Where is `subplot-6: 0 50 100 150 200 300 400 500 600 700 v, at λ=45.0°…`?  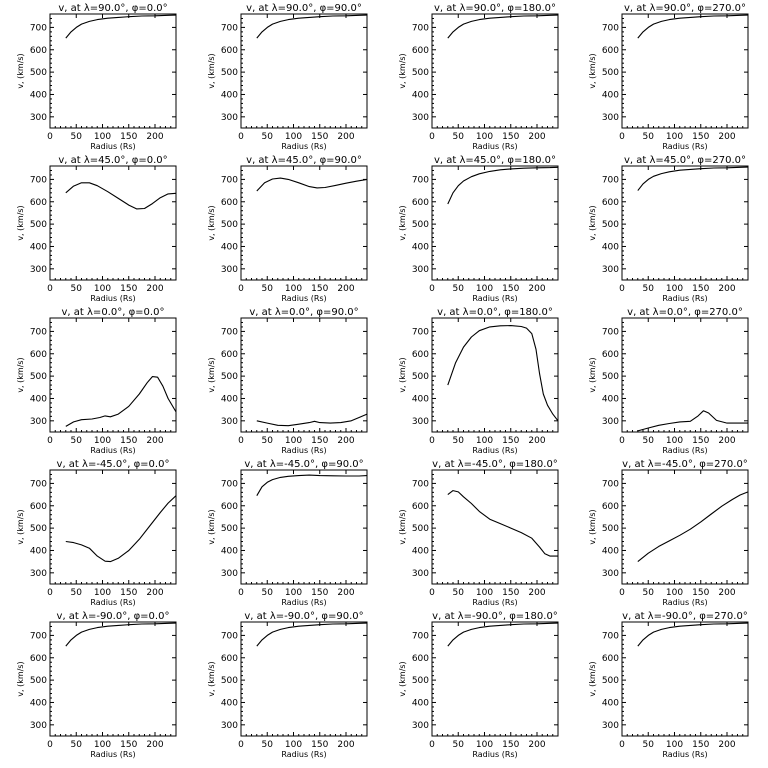 subplot-6: 0 50 100 150 200 300 400 500 600 700 v, at λ=45.0°… is located at coordinates (287, 229).